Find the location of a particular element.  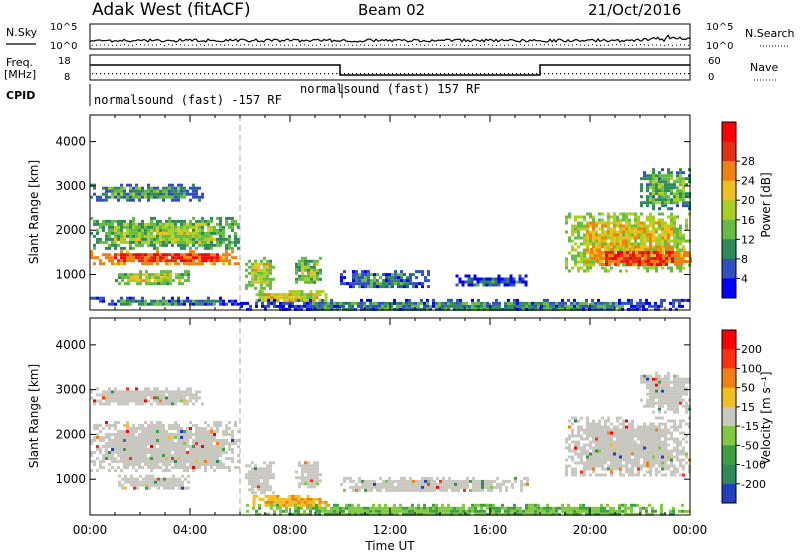

freq-tick-high: 18 is located at coordinates (64, 61).